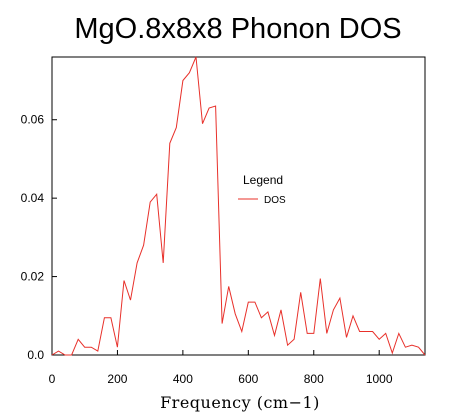 This screenshot has height=417, width=450. I want to click on x-tick-label: 0, so click(52, 379).